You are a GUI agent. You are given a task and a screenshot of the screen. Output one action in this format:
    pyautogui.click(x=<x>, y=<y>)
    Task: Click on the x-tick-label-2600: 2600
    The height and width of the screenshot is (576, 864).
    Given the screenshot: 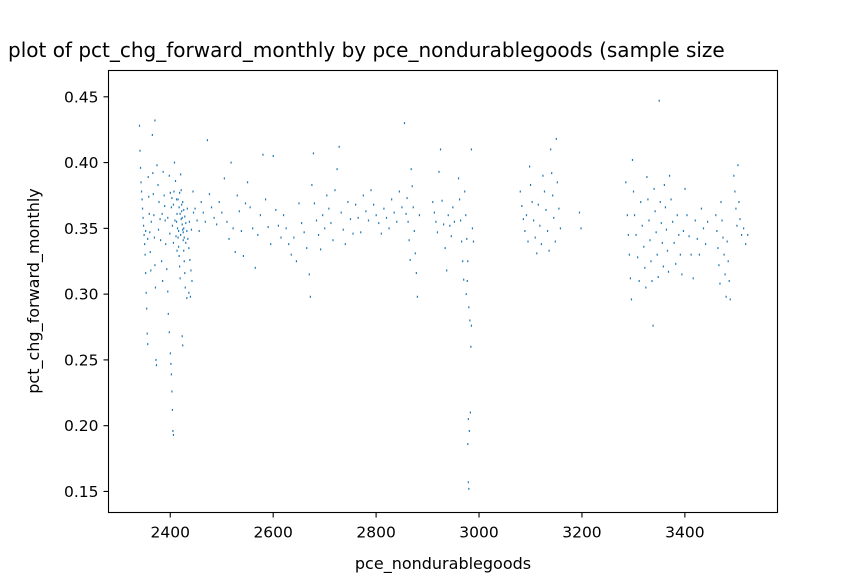 What is the action you would take?
    pyautogui.click(x=272, y=533)
    